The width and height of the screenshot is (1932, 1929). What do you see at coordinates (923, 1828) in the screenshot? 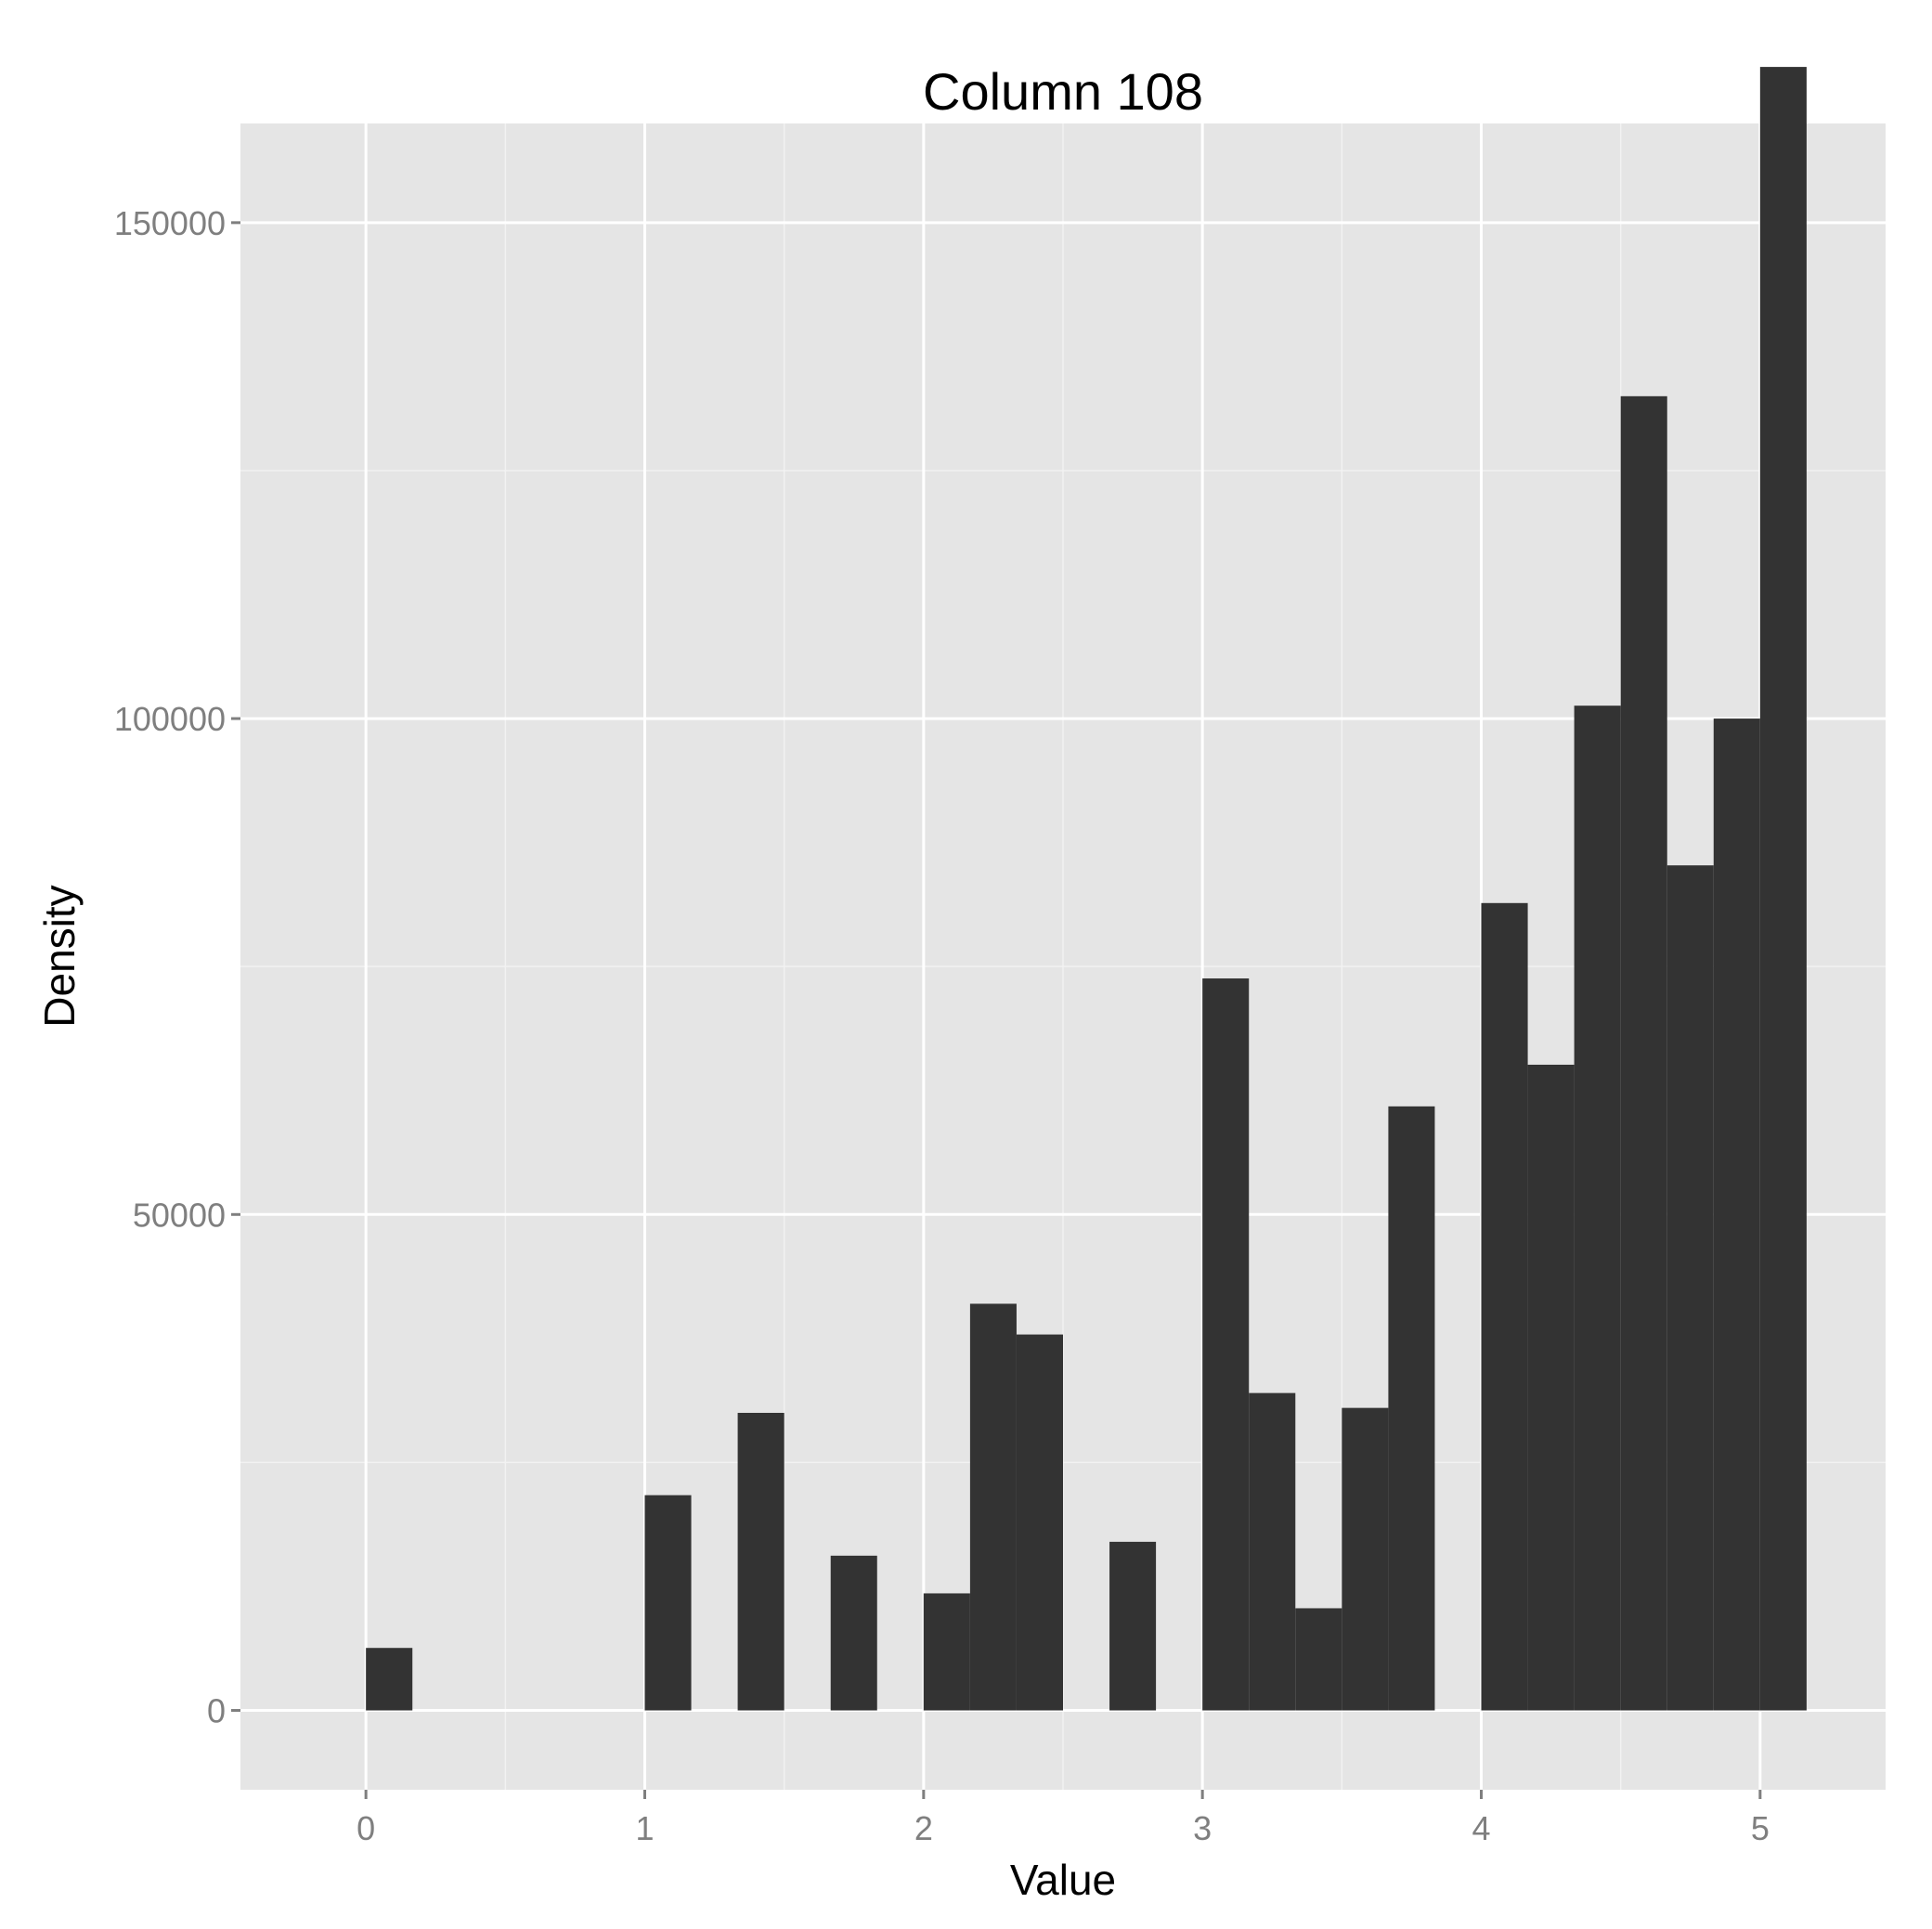
I see `x-tick-label: 2` at bounding box center [923, 1828].